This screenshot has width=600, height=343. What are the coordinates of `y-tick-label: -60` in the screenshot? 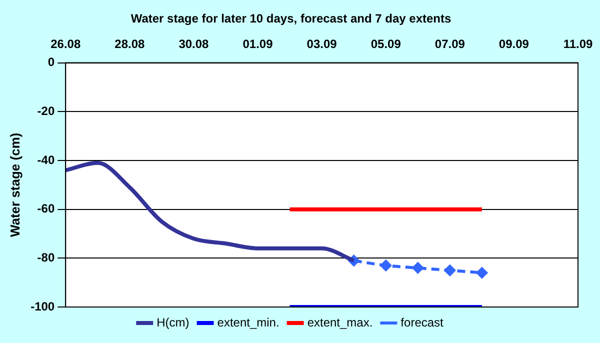 It's located at (46, 209).